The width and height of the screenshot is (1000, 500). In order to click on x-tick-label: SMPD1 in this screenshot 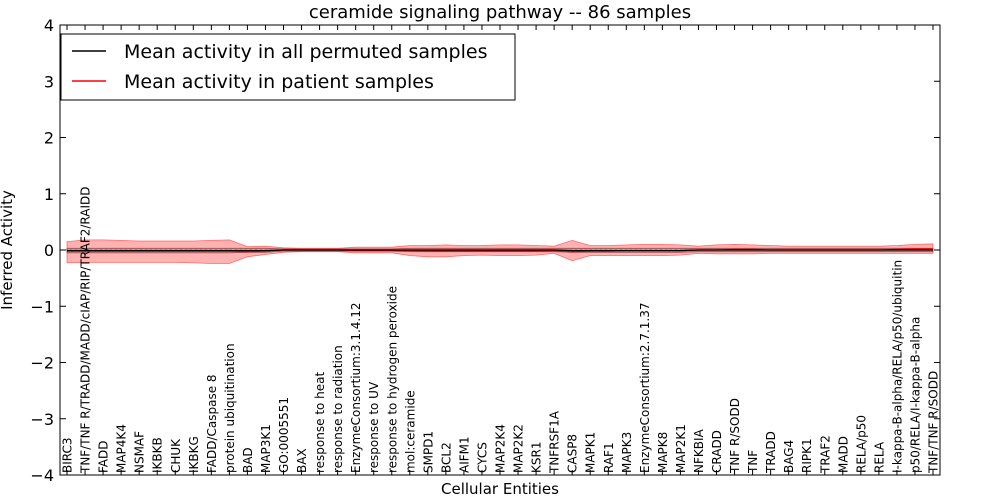, I will do `click(428, 452)`.